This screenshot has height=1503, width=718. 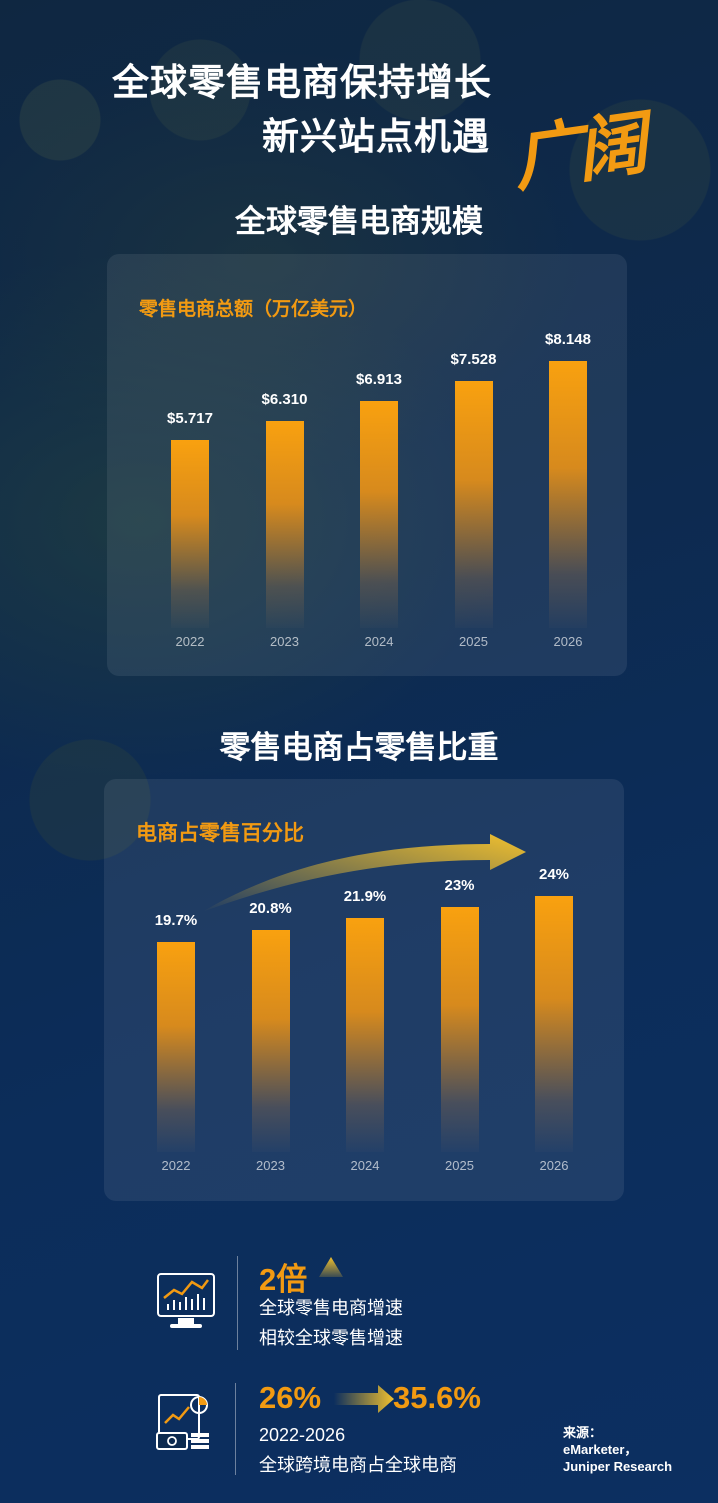 I want to click on data-label-2023: $6.310, so click(x=284, y=399).